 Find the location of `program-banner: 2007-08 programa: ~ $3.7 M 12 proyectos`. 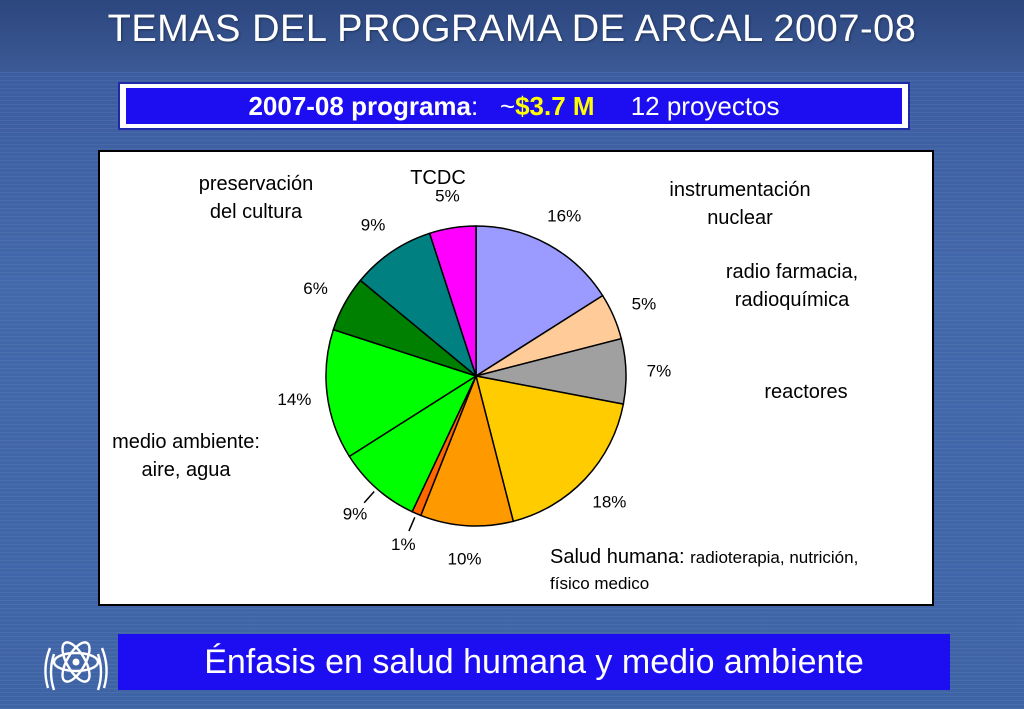

program-banner: 2007-08 programa: ~ $3.7 M 12 proyectos is located at coordinates (514, 106).